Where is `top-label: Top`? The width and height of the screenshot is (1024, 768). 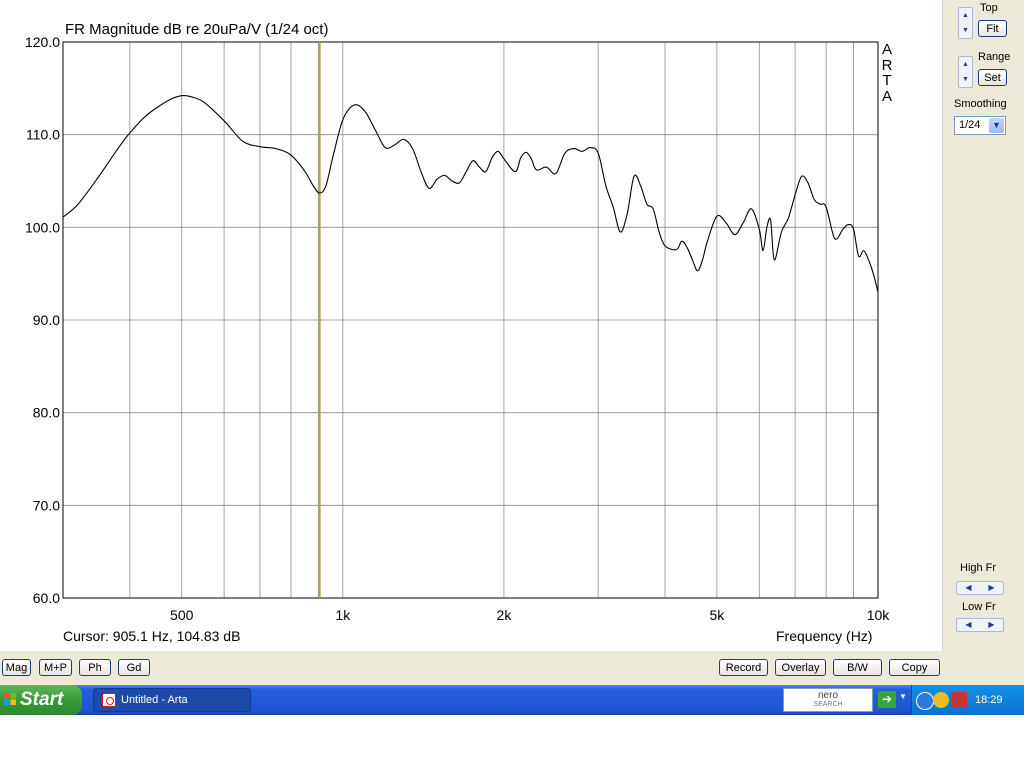
top-label: Top is located at coordinates (989, 8).